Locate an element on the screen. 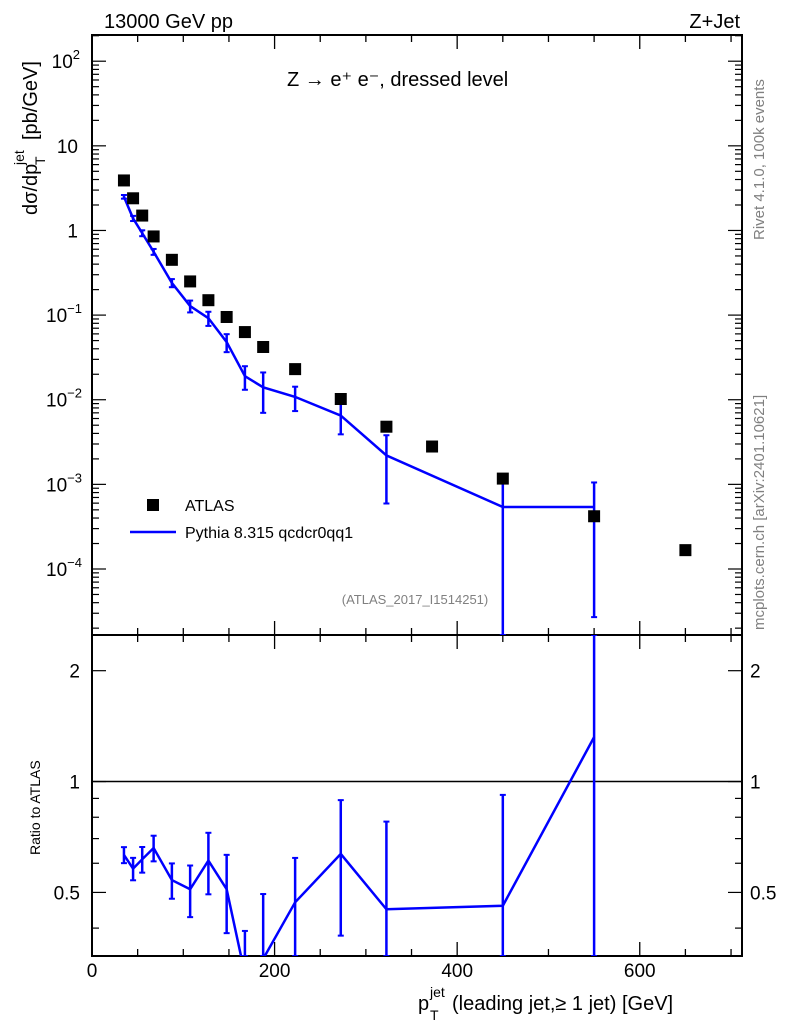 The height and width of the screenshot is (1024, 786). y-label-unit: [pb/GeV] is located at coordinates (31, 100).